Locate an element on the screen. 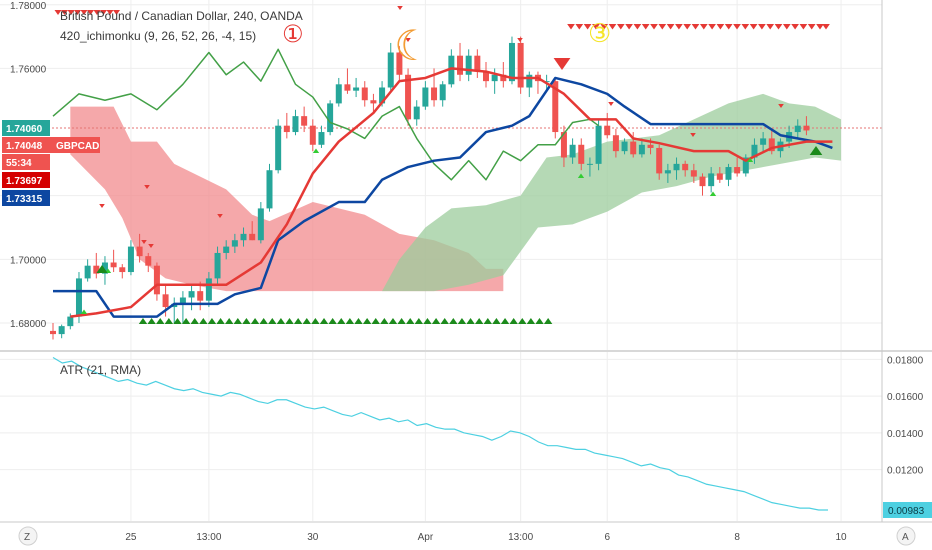 This screenshot has width=932, height=550. indicator-label: 420_ichimonku (9, 26, 52, 26, -4, 15) is located at coordinates (158, 36).